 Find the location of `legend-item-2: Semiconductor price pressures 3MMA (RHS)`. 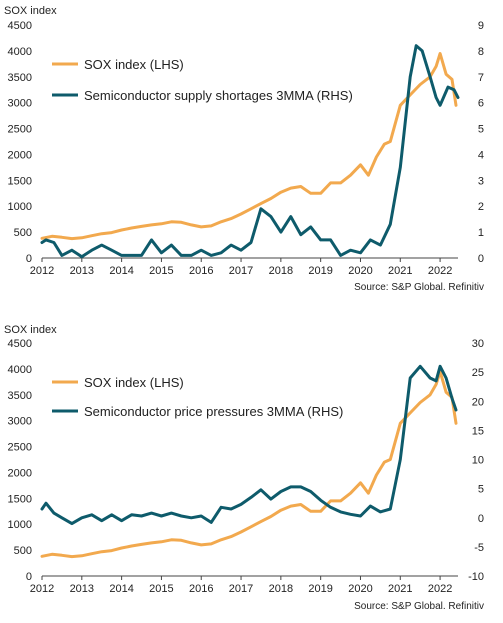

legend-item-2: Semiconductor price pressures 3MMA (RHS) is located at coordinates (197, 411).